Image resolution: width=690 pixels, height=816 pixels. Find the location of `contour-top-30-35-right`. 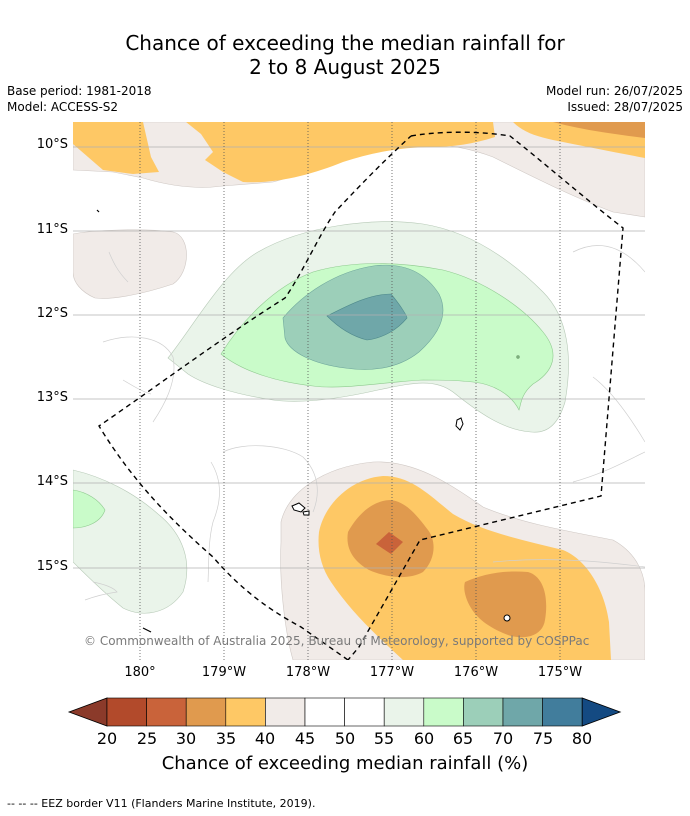

contour-top-30-35-right is located at coordinates (599, 130).